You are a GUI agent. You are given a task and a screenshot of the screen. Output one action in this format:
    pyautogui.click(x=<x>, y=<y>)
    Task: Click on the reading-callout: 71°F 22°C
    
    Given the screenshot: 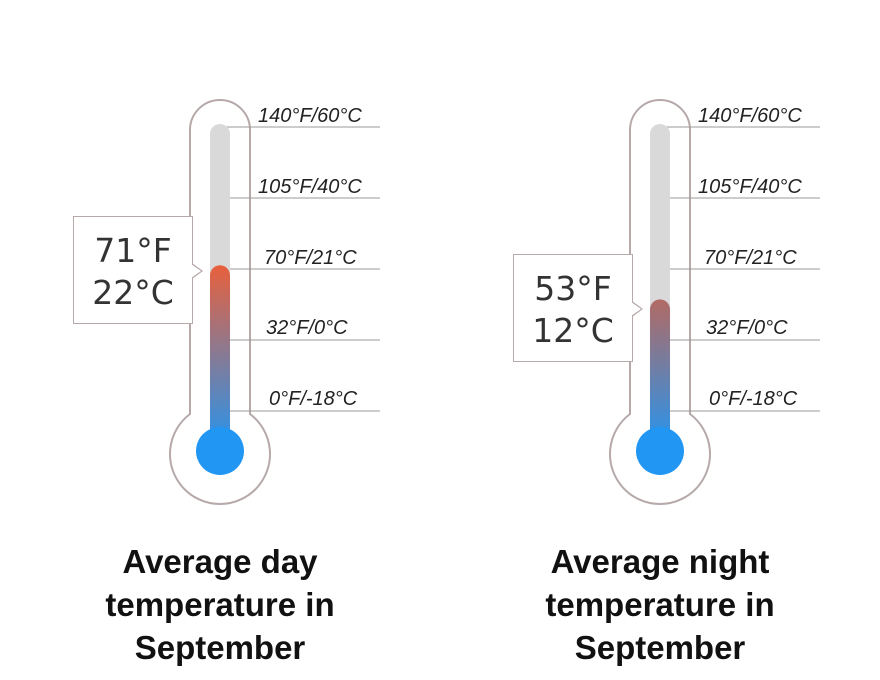 What is the action you would take?
    pyautogui.click(x=138, y=270)
    